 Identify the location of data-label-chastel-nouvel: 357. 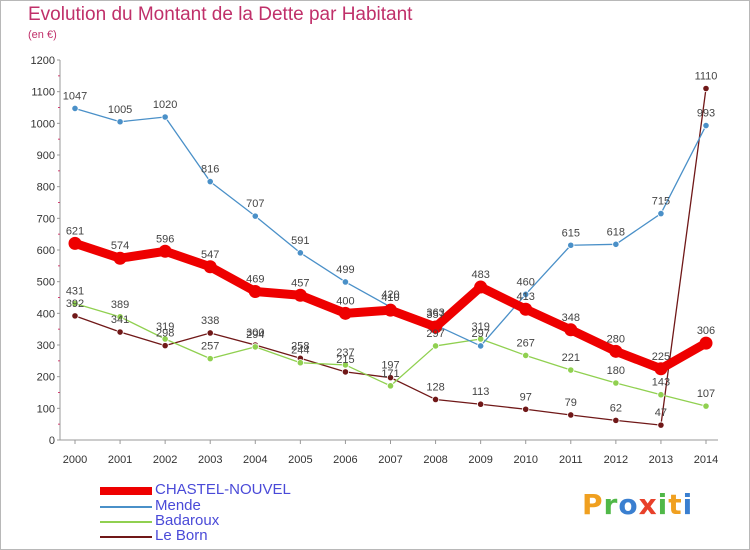
(435, 315).